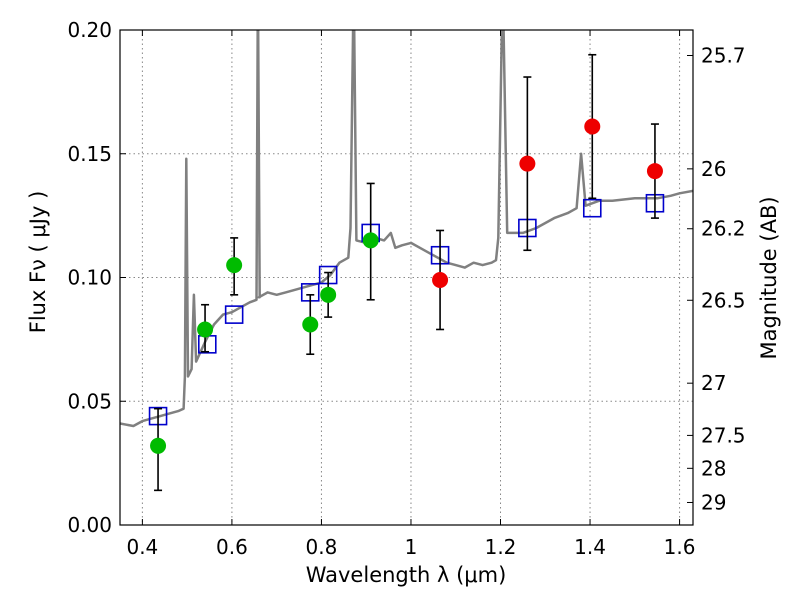 This screenshot has height=600, width=800. What do you see at coordinates (723, 55) in the screenshot?
I see `magnitude-tick-label: 25.7` at bounding box center [723, 55].